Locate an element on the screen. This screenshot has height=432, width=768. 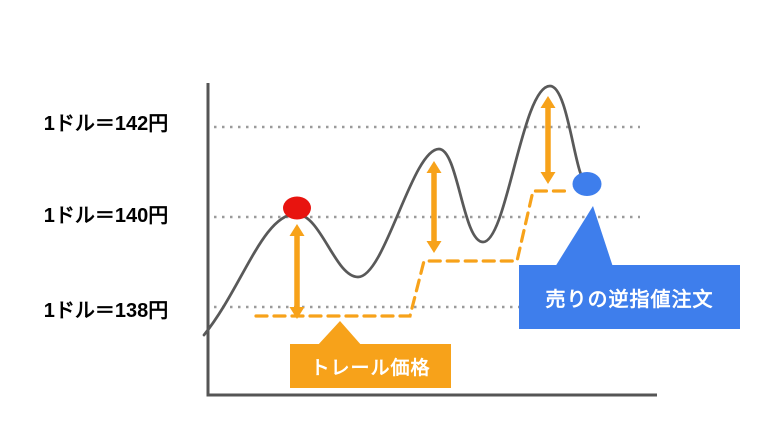
red-peak-price-dot is located at coordinates (297, 208).